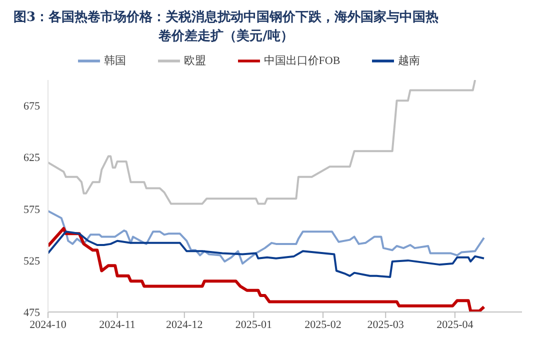 The width and height of the screenshot is (550, 342). What do you see at coordinates (184, 324) in the screenshot?
I see `x-tick-label: 2024-12` at bounding box center [184, 324].